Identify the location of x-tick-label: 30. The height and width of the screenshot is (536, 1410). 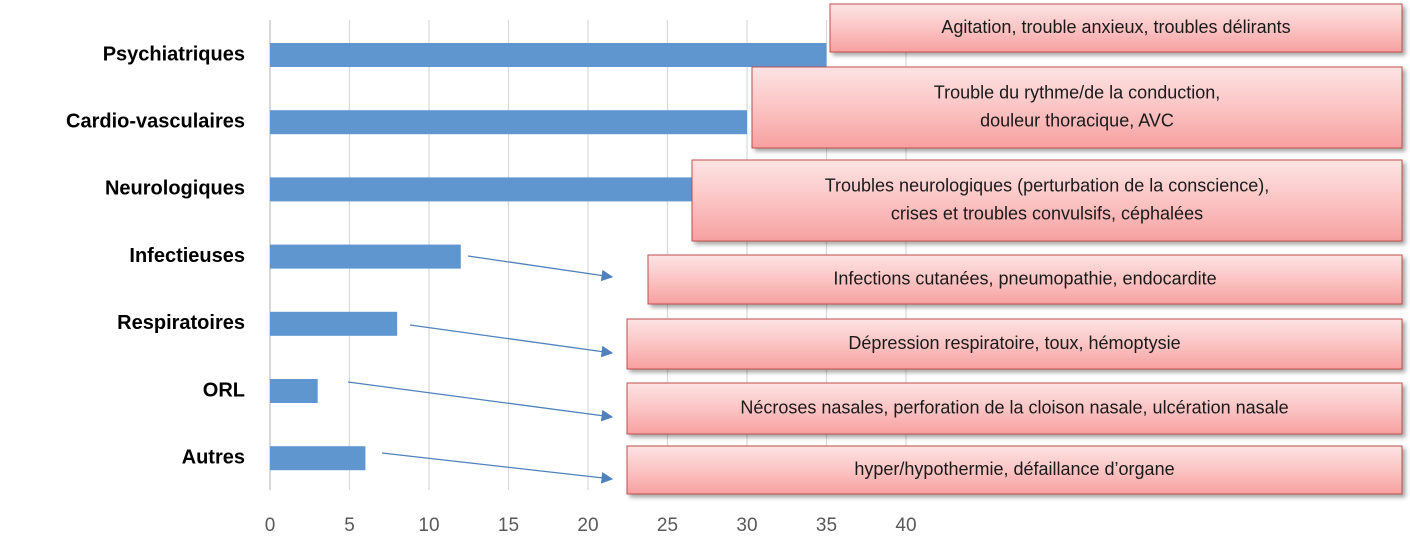
(746, 525).